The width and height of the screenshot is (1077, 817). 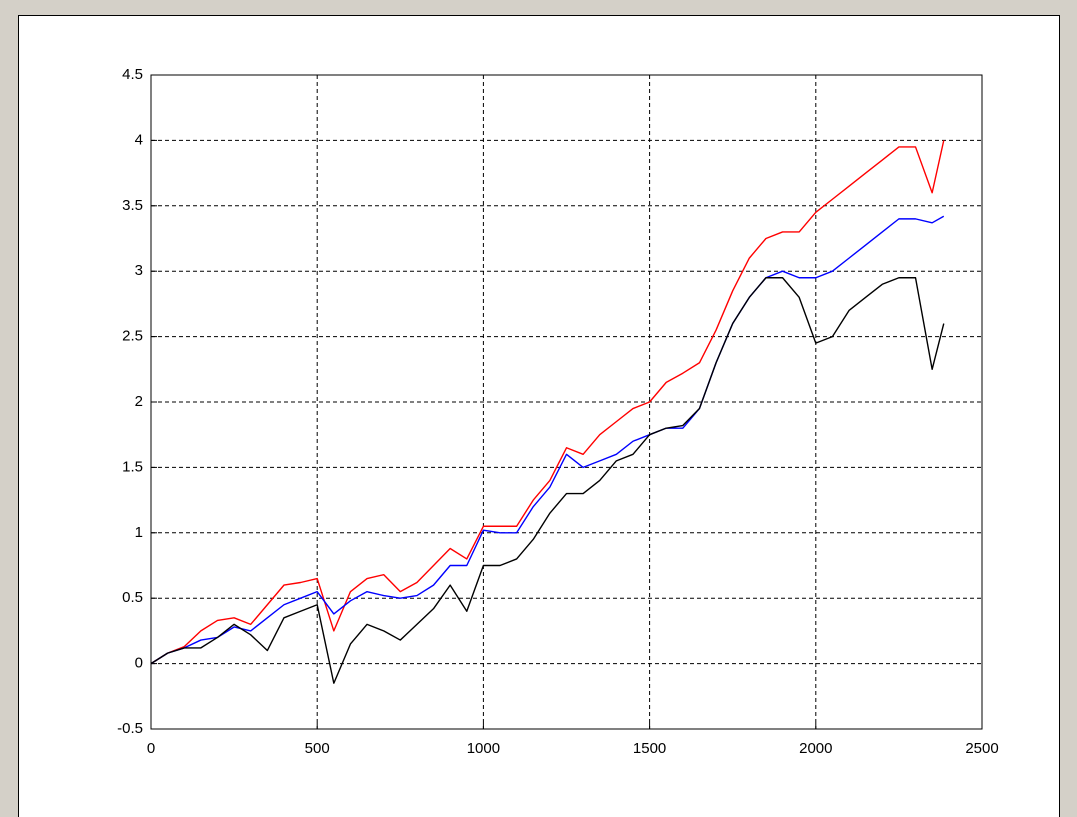 What do you see at coordinates (139, 139) in the screenshot?
I see `y-tick-label: 4` at bounding box center [139, 139].